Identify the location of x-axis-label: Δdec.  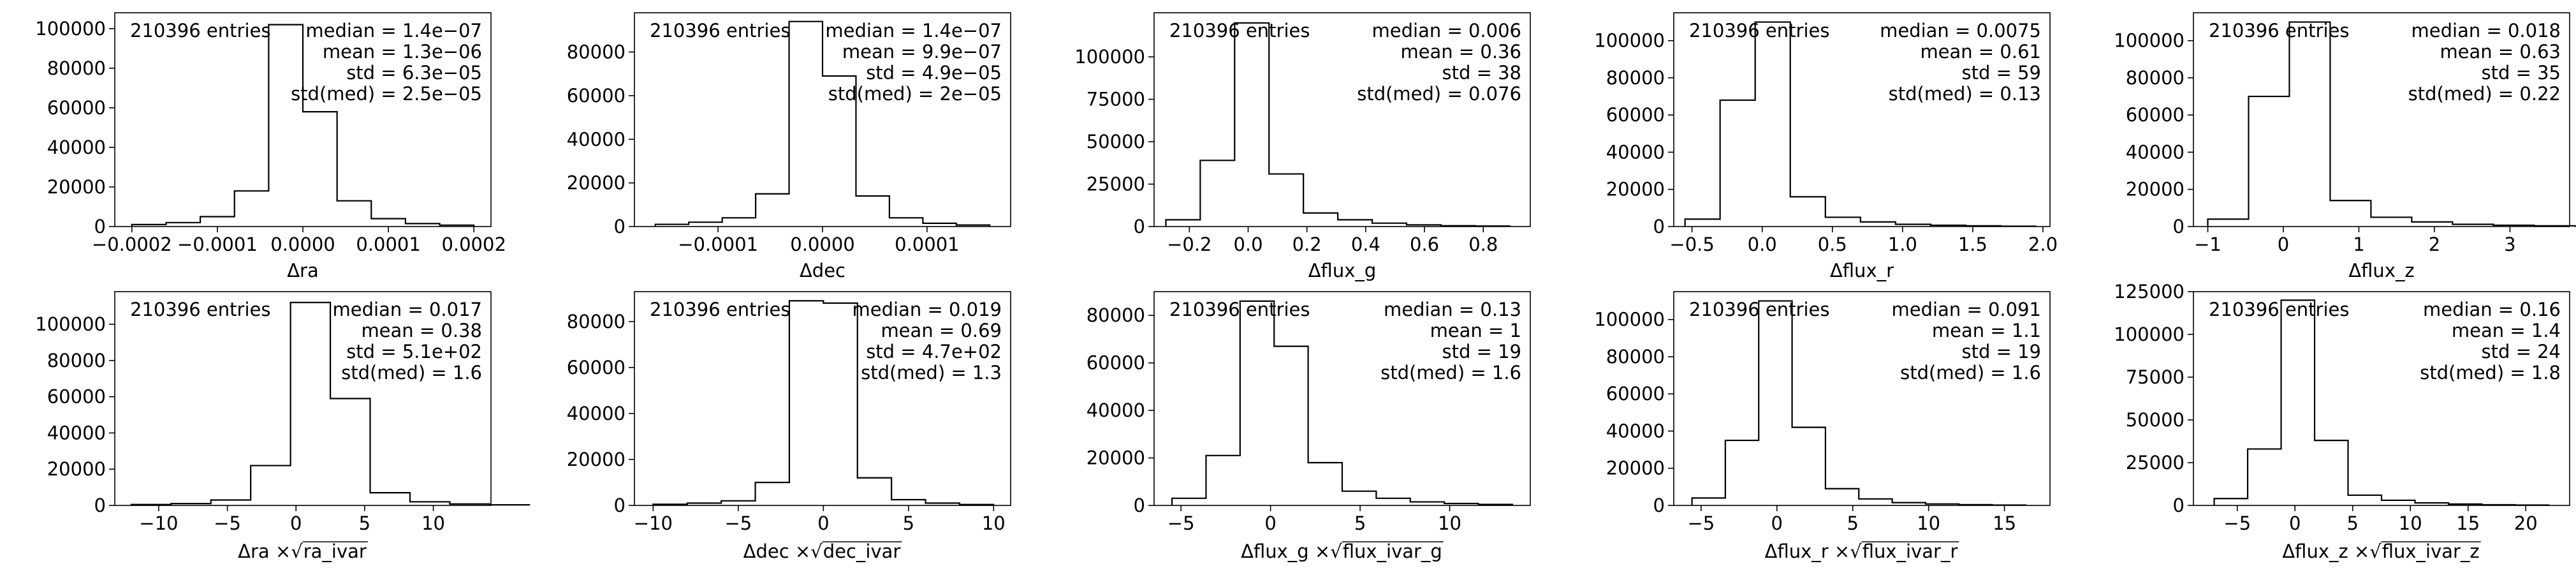
(822, 270).